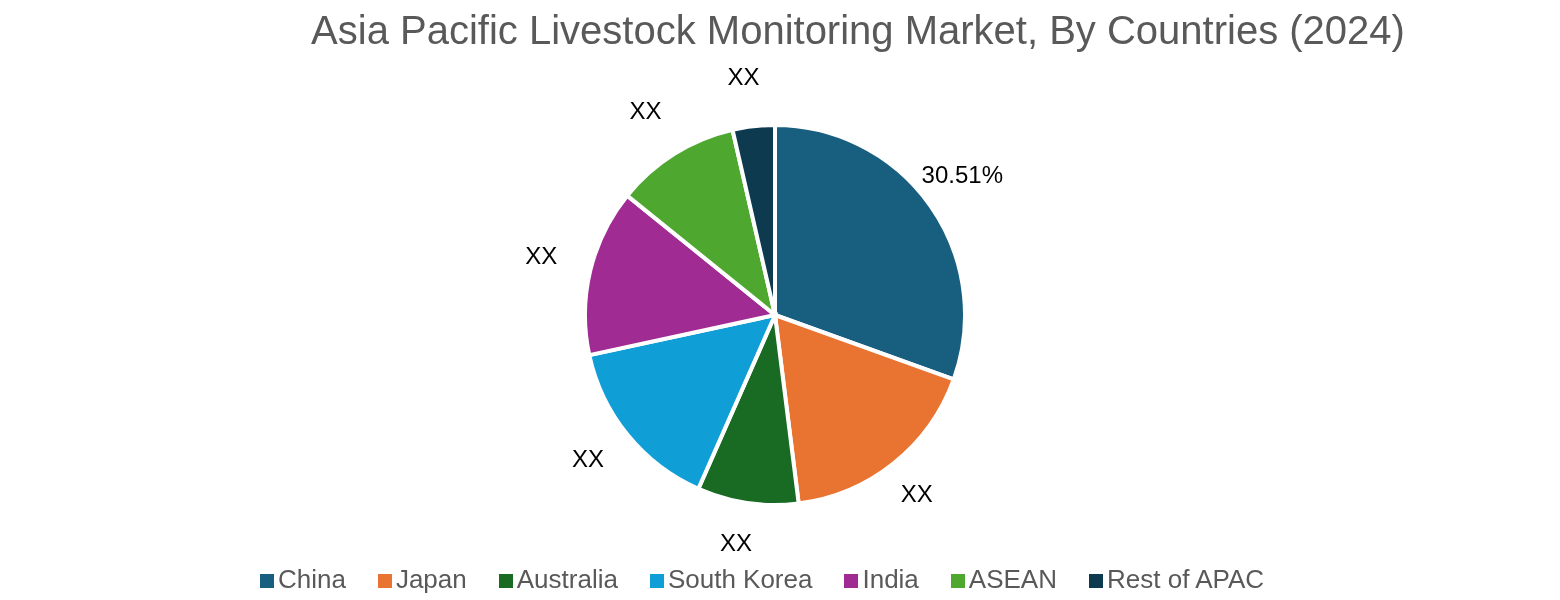 This screenshot has width=1560, height=600. Describe the element at coordinates (962, 175) in the screenshot. I see `data-label: 30.51%` at that location.